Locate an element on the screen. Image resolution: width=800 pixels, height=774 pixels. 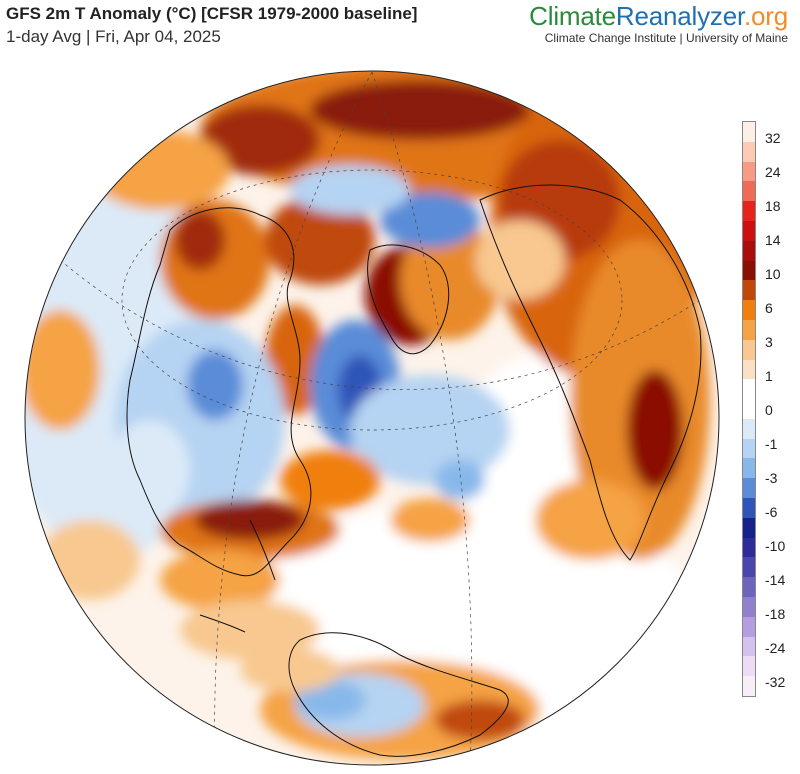
map-subtitle: 1-day Avg | Fri, Apr 04, 2025 is located at coordinates (113, 36).